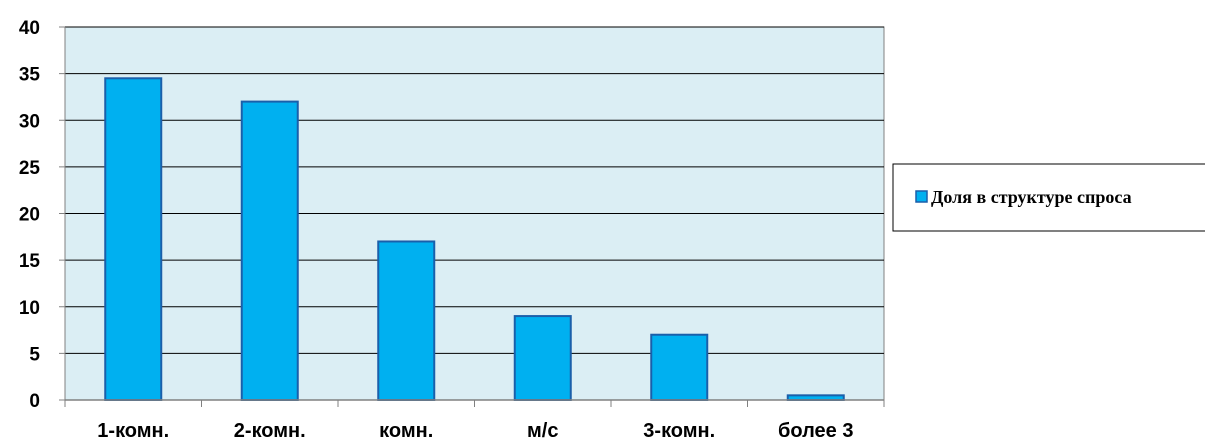 This screenshot has height=445, width=1205. I want to click on legend-box, so click(1048, 197).